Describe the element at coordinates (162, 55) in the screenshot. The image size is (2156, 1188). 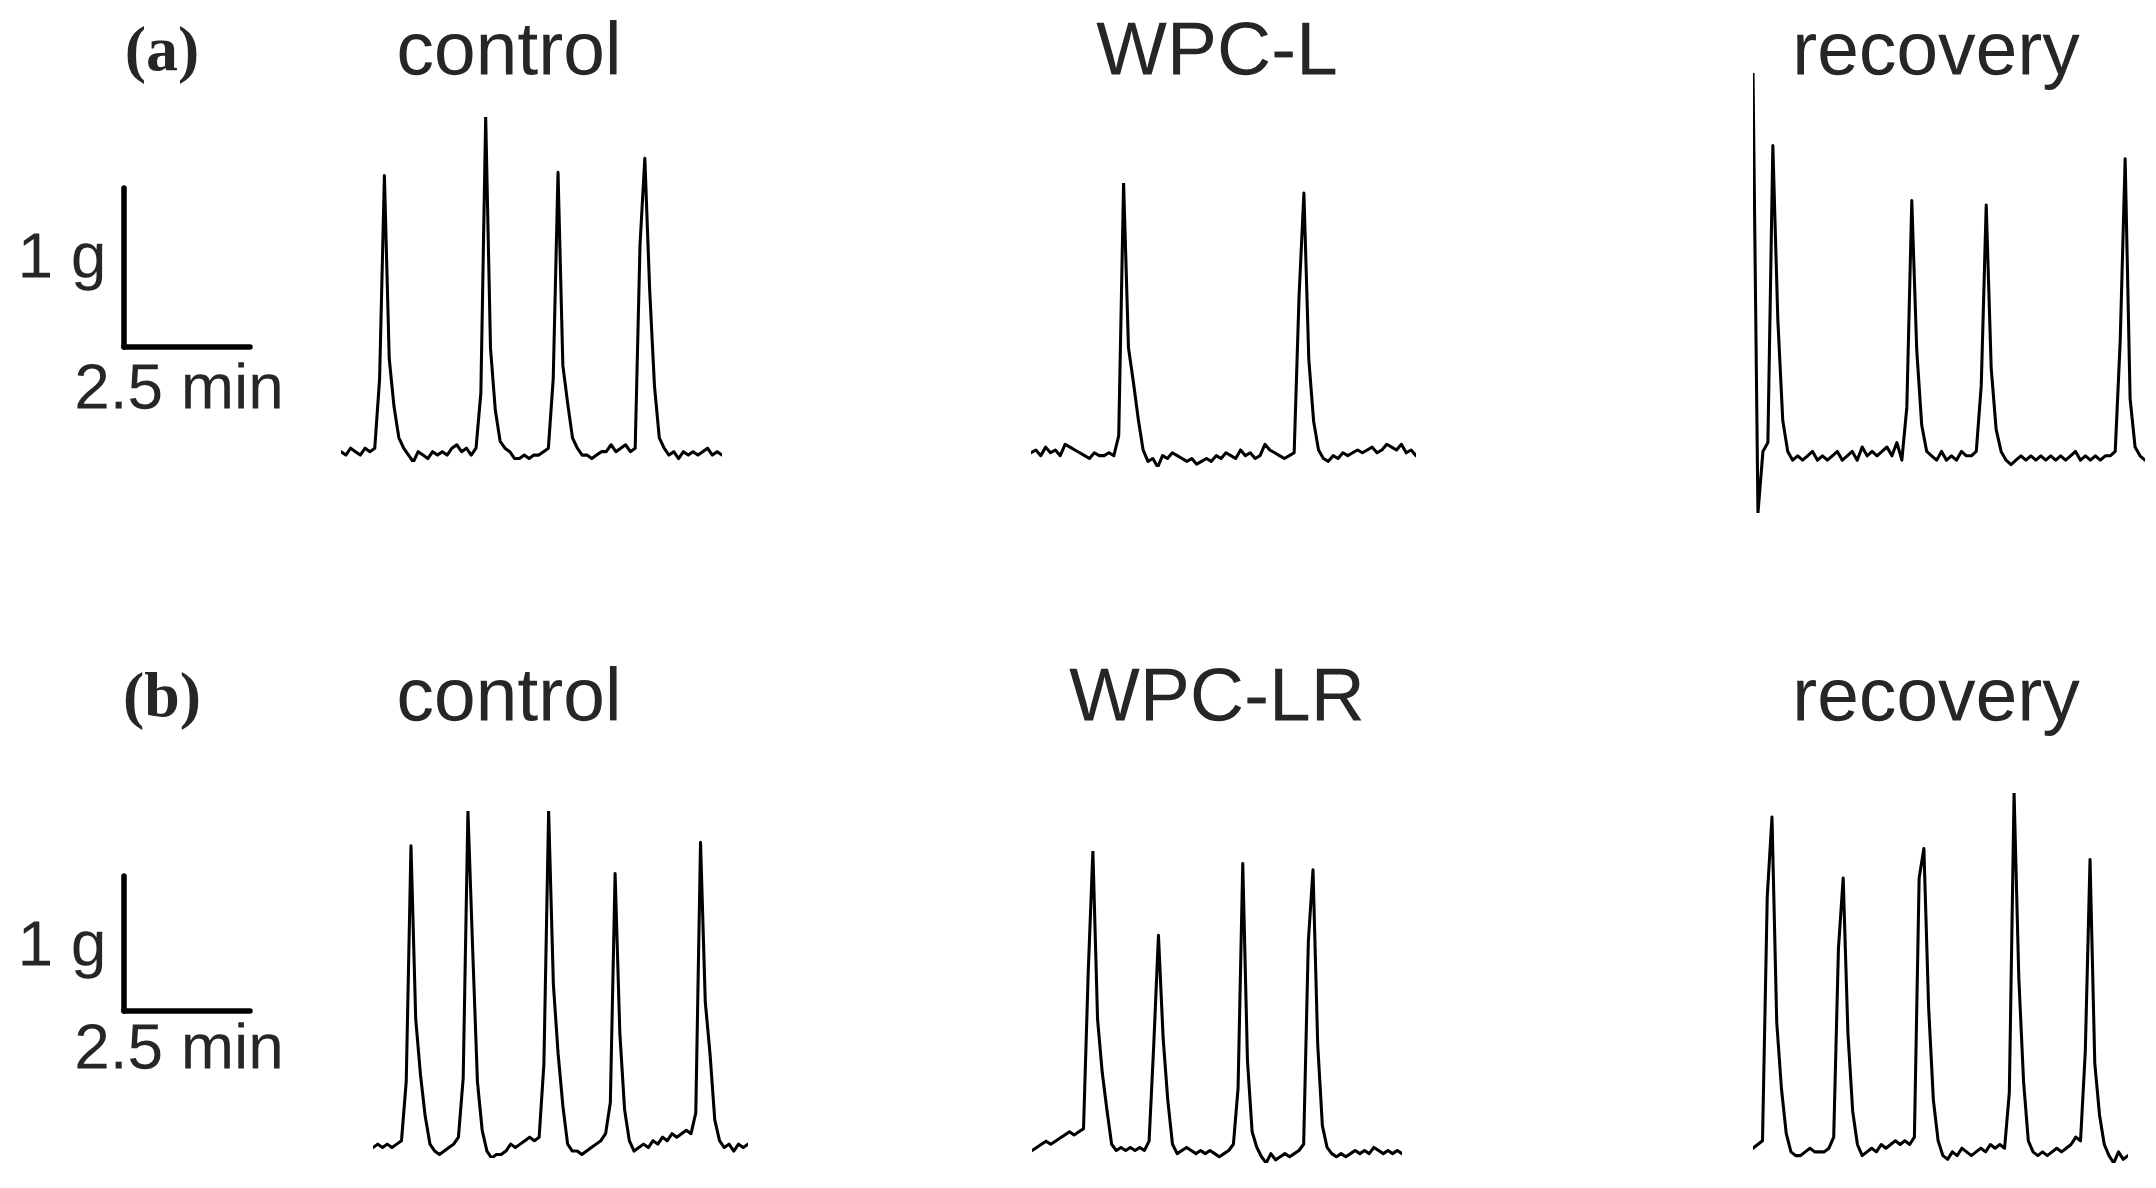
I see `text: (a)` at that location.